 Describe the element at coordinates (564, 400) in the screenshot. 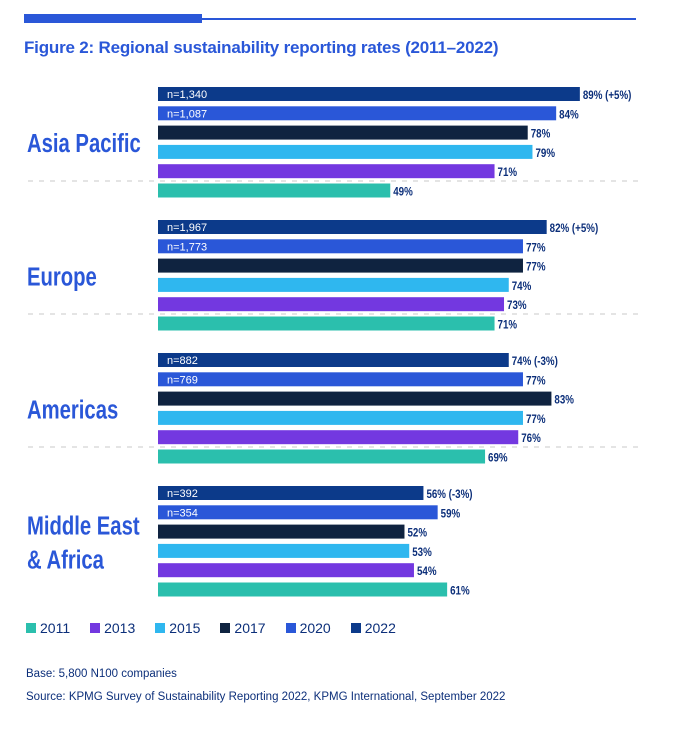

I see `value-label: 83%` at that location.